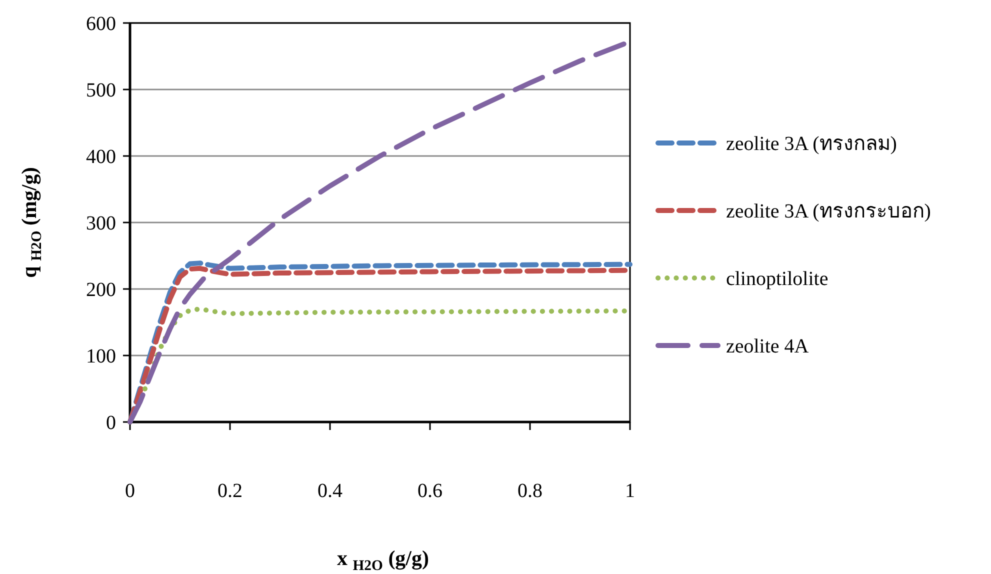 Image resolution: width=991 pixels, height=574 pixels. I want to click on x-tick-label: 0.4, so click(330, 491).